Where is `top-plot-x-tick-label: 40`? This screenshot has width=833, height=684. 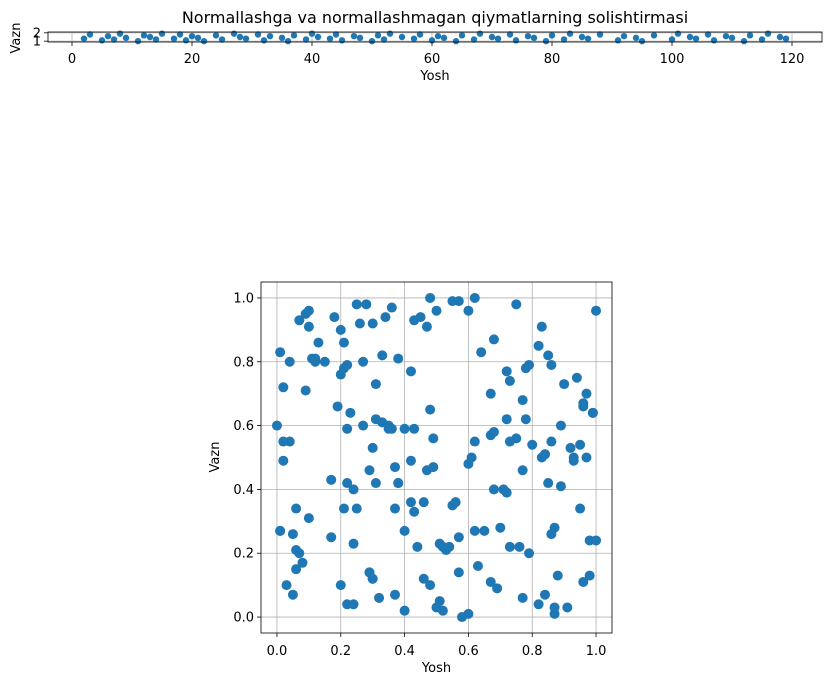
top-plot-x-tick-label: 40 is located at coordinates (312, 59).